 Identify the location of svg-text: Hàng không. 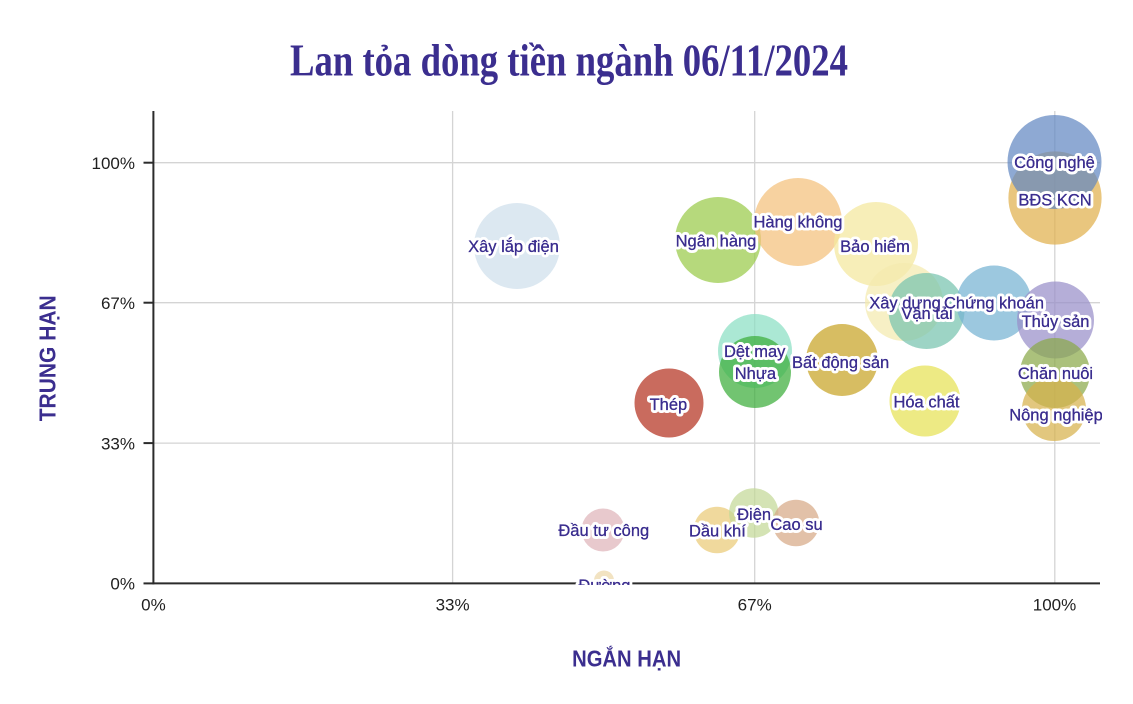
(798, 223).